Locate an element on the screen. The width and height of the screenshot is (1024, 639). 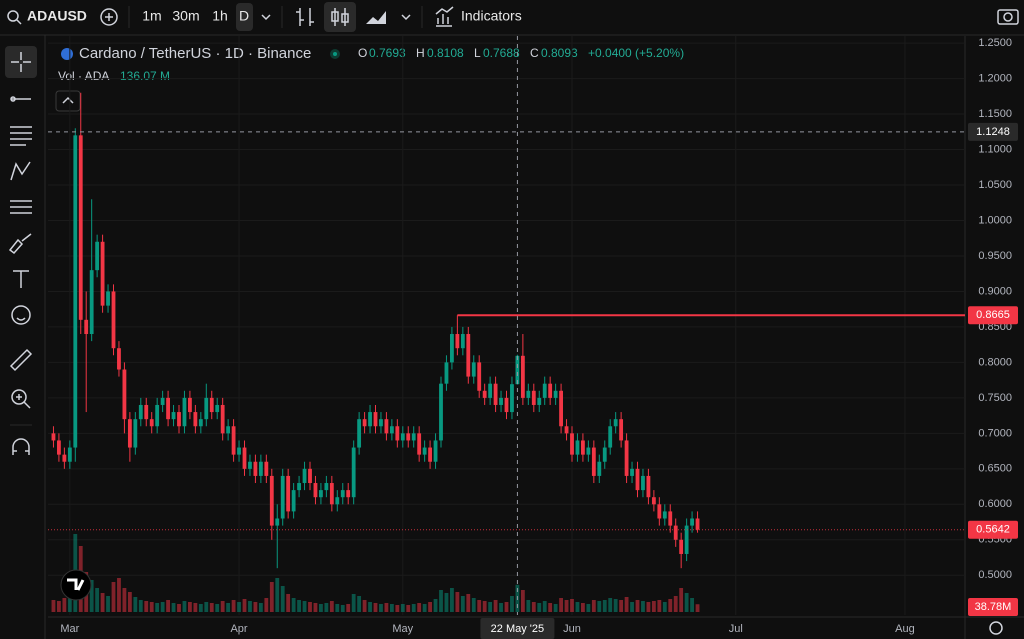
settings-icon is located at coordinates (996, 628).